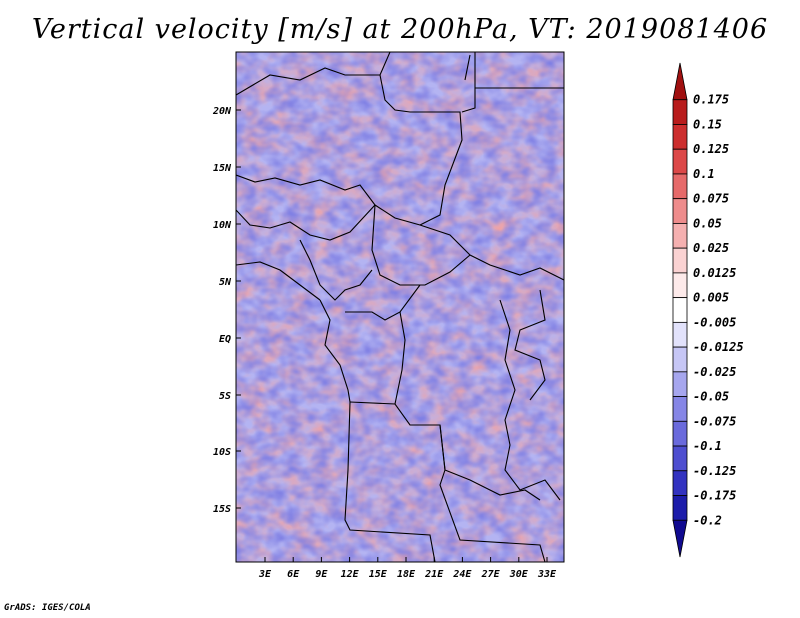 This screenshot has height=618, width=800. Describe the element at coordinates (462, 574) in the screenshot. I see `lon-tick-label: 24E` at that location.